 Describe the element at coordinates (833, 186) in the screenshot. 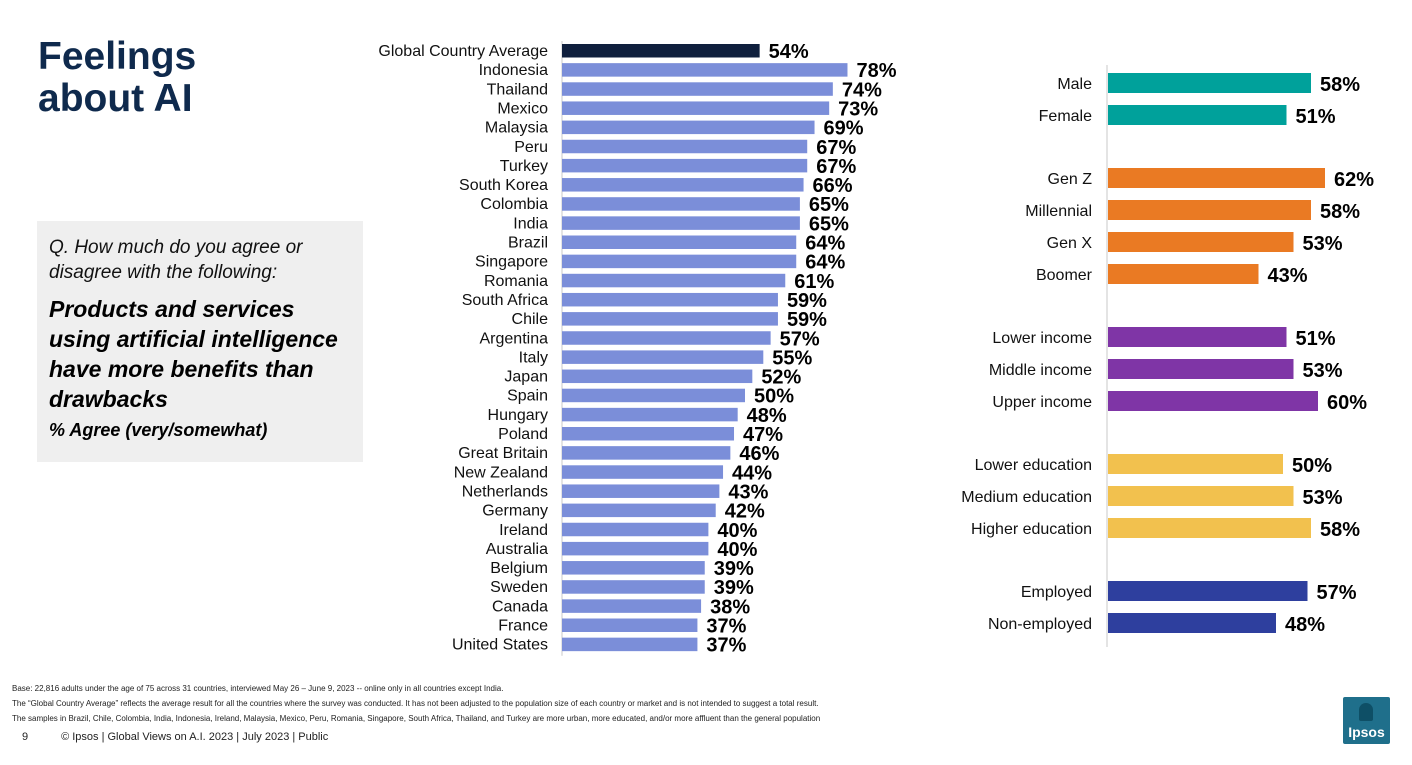

I see `value-label-south-korea: 66%` at that location.